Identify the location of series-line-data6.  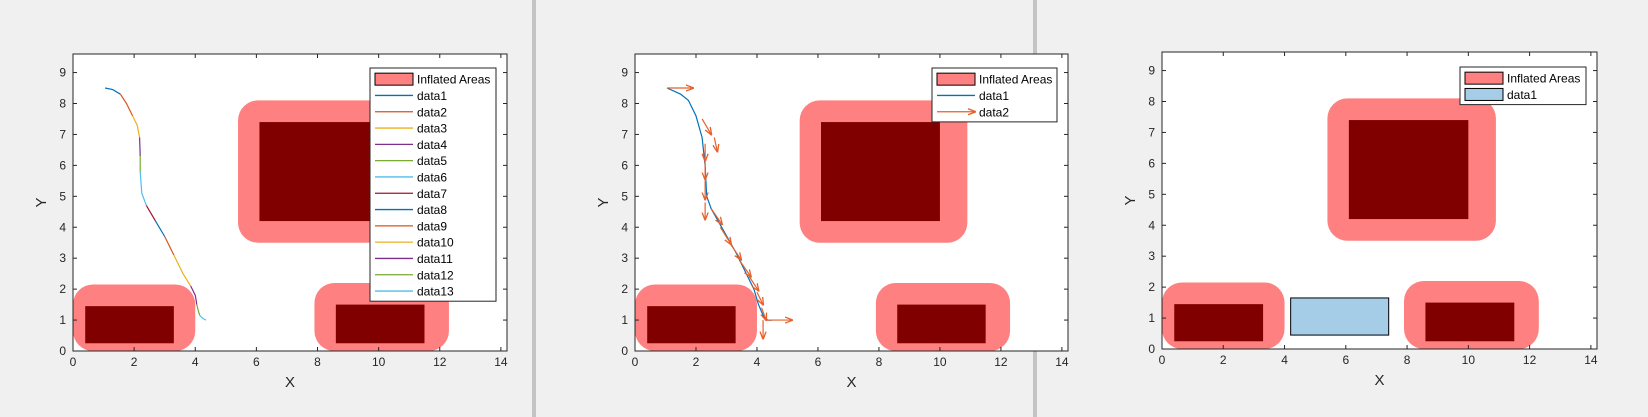
(143, 188).